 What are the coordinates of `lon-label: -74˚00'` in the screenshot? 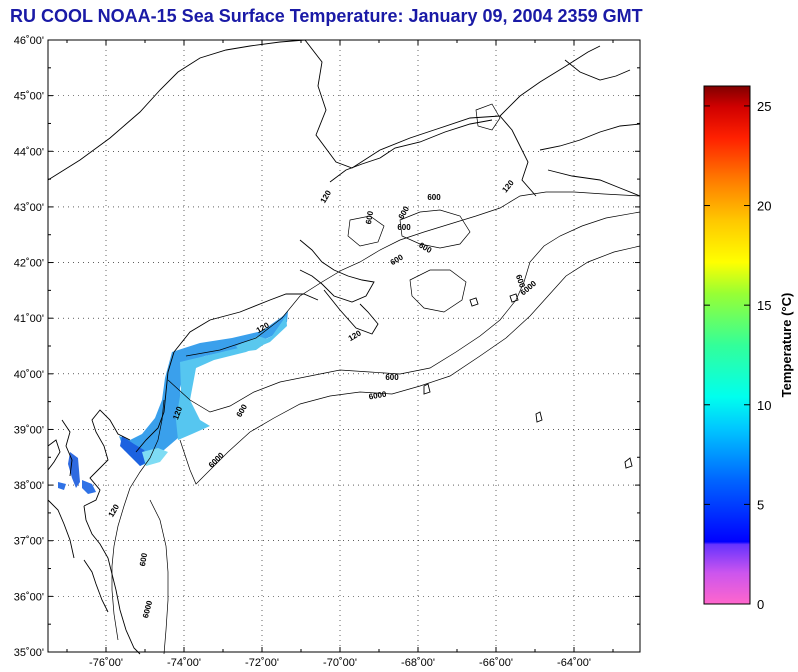 It's located at (184, 663).